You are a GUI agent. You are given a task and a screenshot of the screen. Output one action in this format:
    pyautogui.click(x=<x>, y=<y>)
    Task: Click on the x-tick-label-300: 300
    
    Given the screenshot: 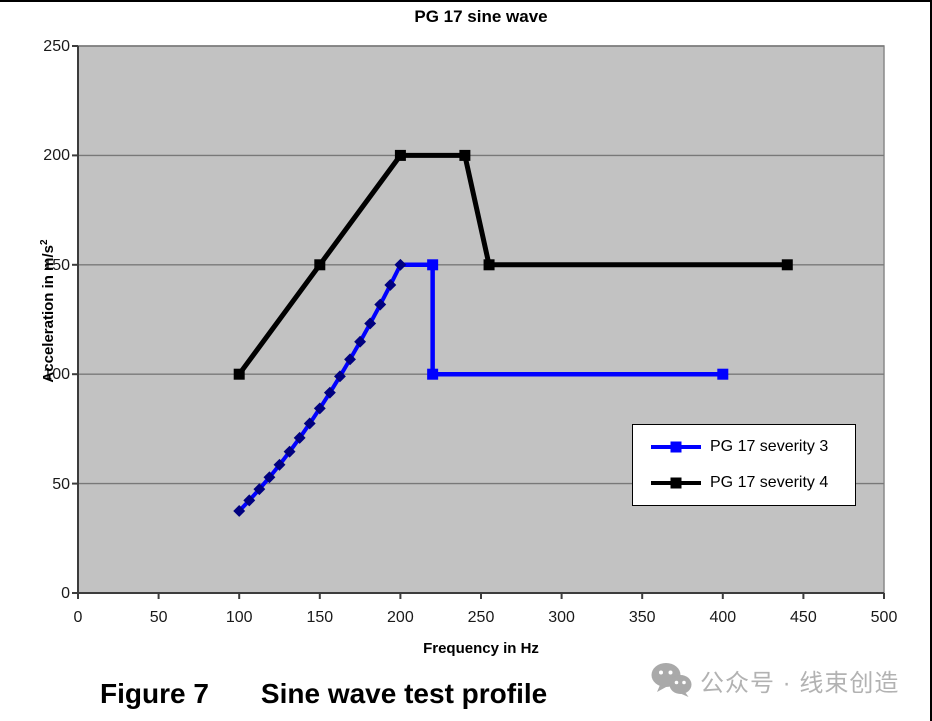 What is the action you would take?
    pyautogui.click(x=561, y=617)
    